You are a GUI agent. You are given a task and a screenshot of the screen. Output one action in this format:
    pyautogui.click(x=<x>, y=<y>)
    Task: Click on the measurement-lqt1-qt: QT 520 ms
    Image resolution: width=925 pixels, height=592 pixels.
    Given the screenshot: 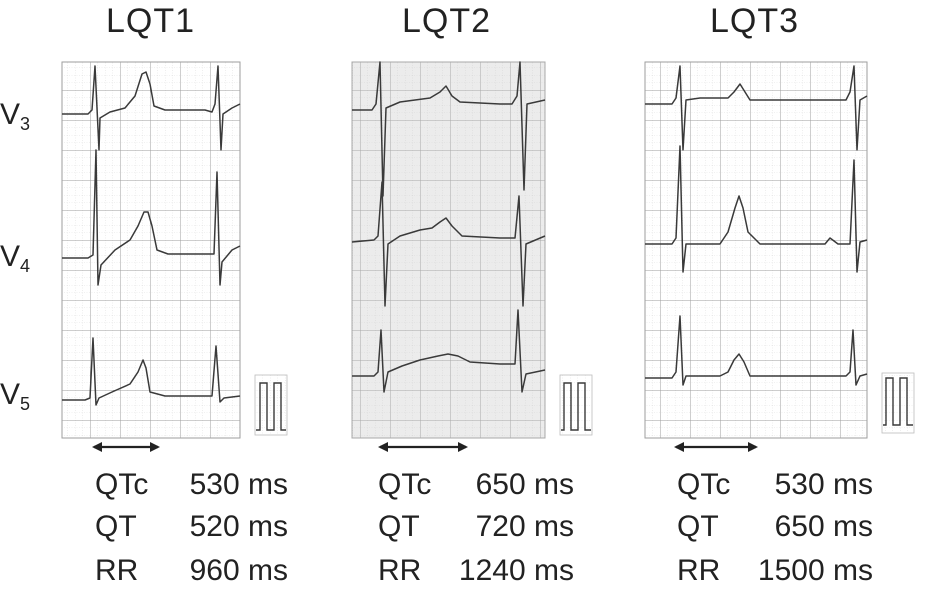 What is the action you would take?
    pyautogui.click(x=191, y=529)
    